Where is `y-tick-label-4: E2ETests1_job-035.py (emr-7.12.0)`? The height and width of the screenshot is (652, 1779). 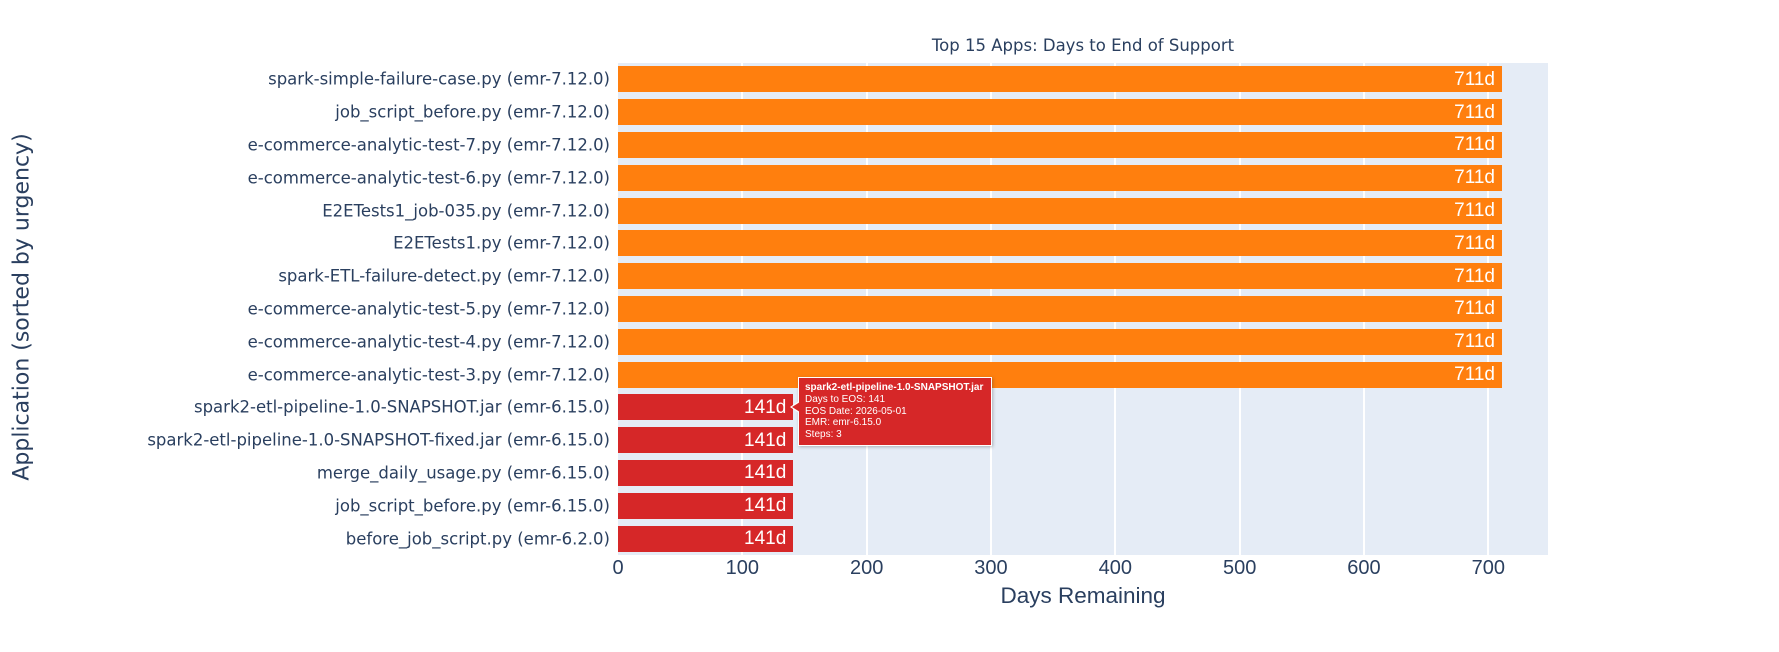 y-tick-label-4: E2ETests1_job-035.py (emr-7.12.0) is located at coordinates (466, 211).